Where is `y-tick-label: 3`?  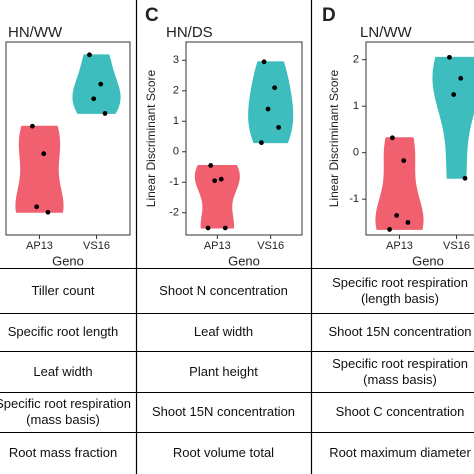
y-tick-label: 3 is located at coordinates (176, 60).